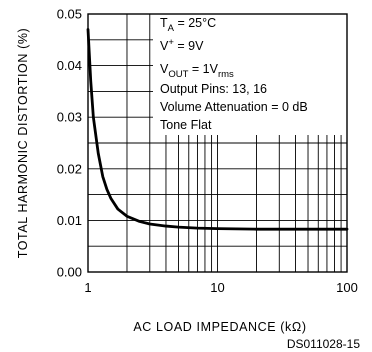  I want to click on x-tick-label: 100, so click(347, 287).